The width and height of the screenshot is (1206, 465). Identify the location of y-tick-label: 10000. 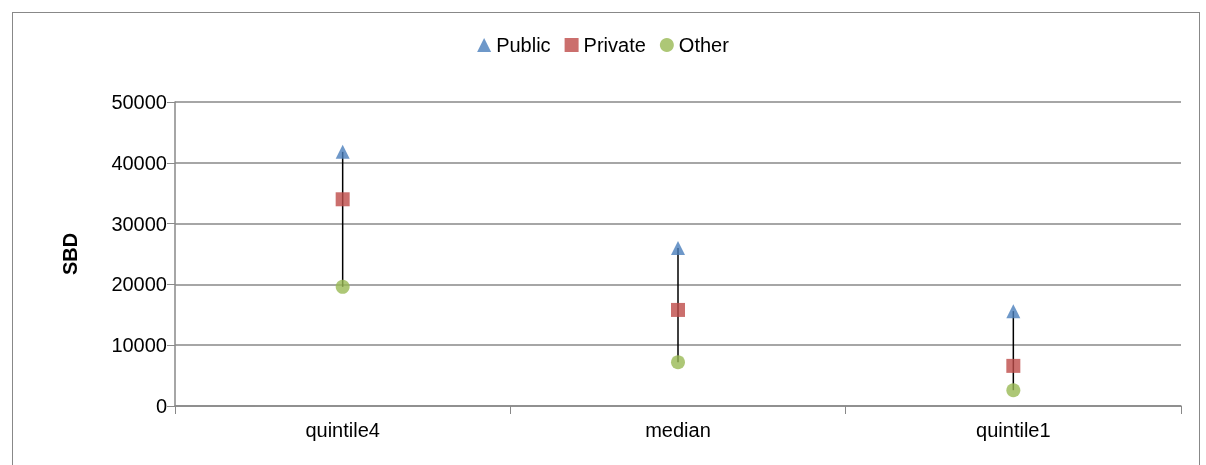
(139, 345).